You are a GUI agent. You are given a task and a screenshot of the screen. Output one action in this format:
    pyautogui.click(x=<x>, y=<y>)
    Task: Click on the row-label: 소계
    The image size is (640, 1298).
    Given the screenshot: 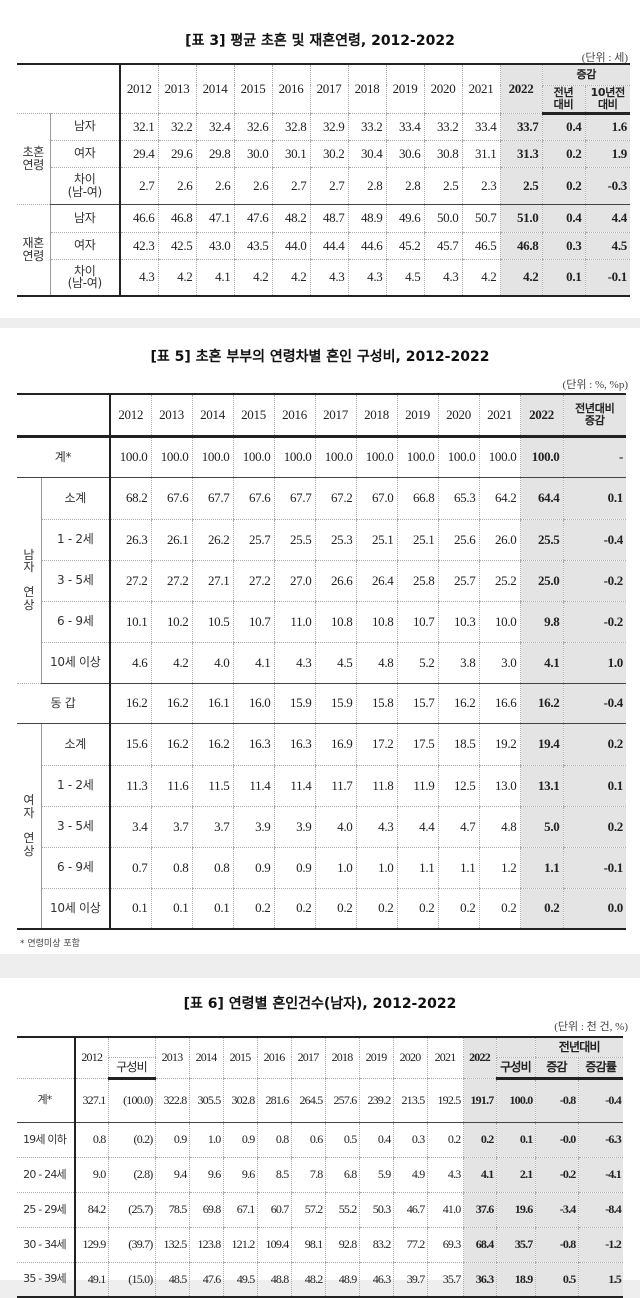 What is the action you would take?
    pyautogui.click(x=75, y=744)
    